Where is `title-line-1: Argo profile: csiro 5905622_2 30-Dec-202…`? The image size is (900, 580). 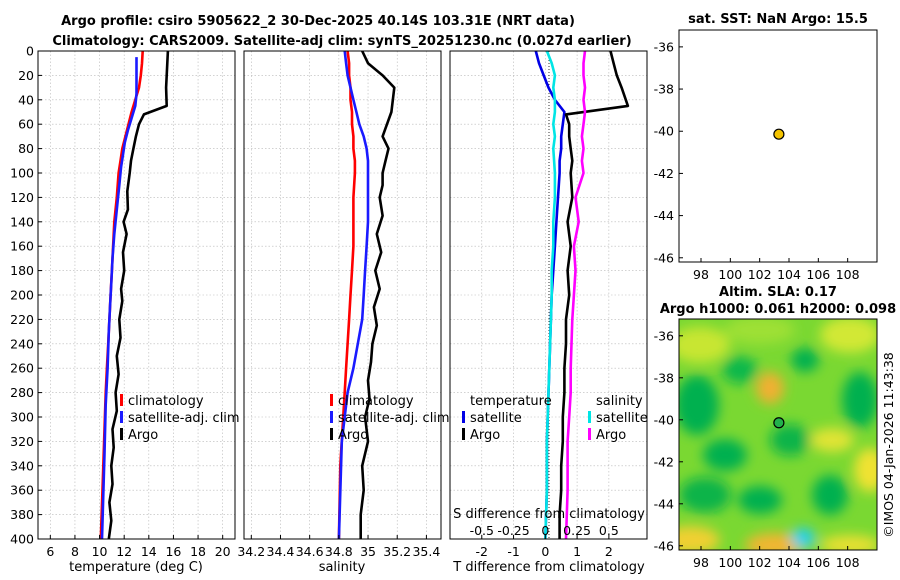 title-line-1: Argo profile: csiro 5905622_2 30-Dec-202… is located at coordinates (318, 21).